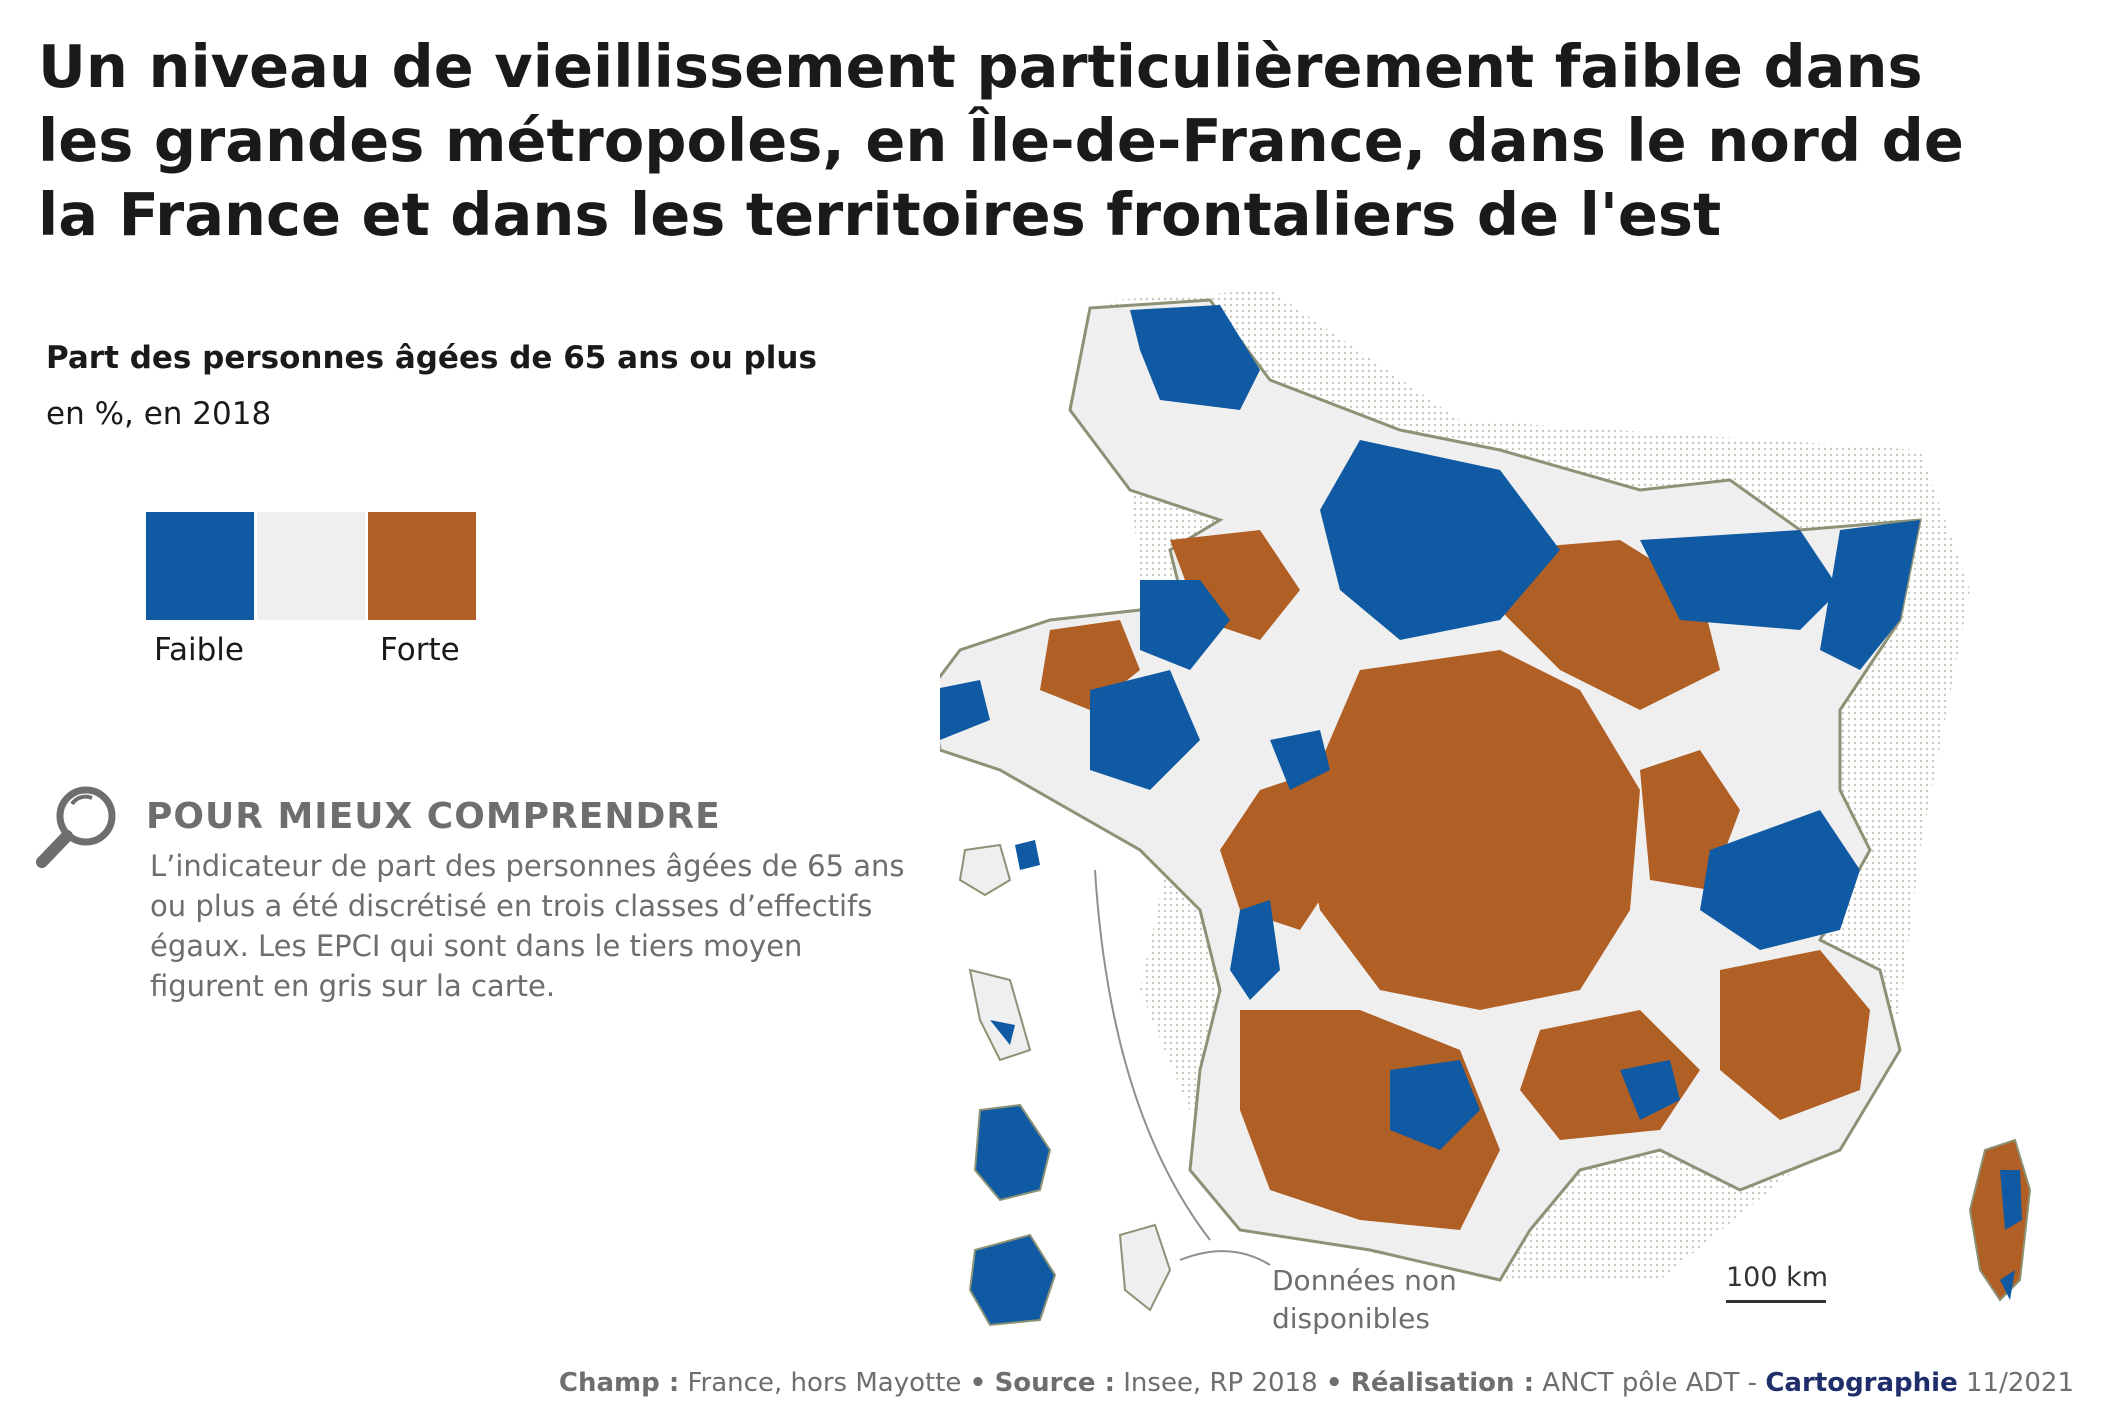 This screenshot has width=2104, height=1426. What do you see at coordinates (985, 870) in the screenshot?
I see `guadeloupe` at bounding box center [985, 870].